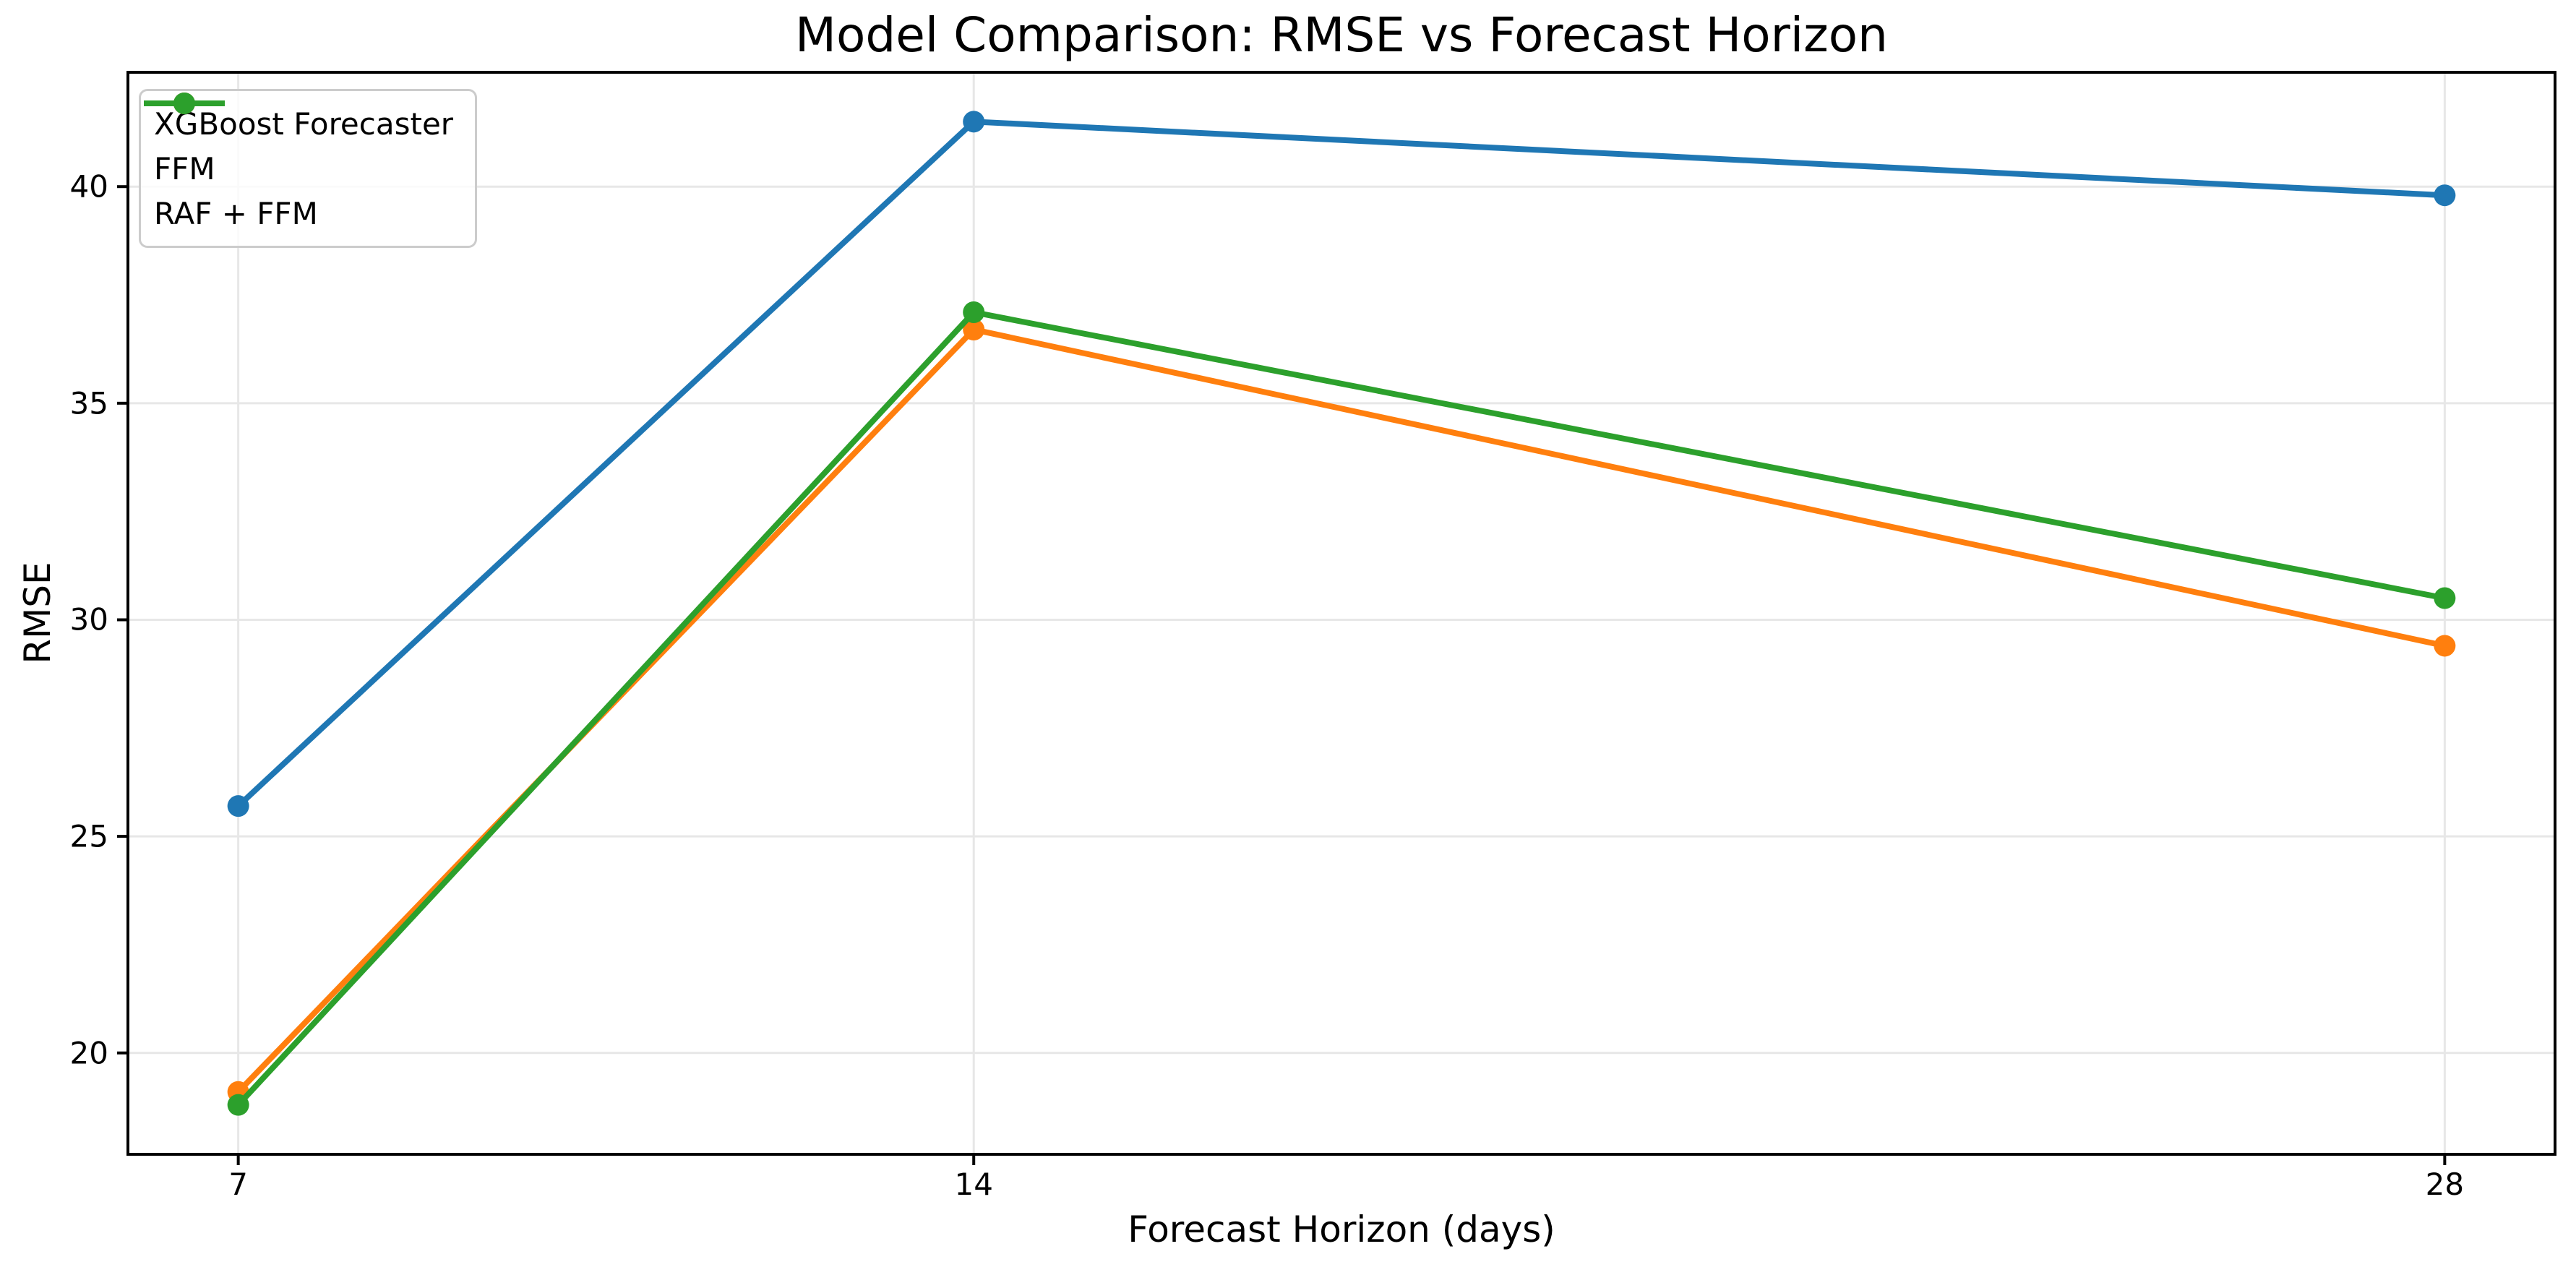 Image resolution: width=2576 pixels, height=1275 pixels. What do you see at coordinates (304, 124) in the screenshot?
I see `legend-label: XGBoost Forecaster` at bounding box center [304, 124].